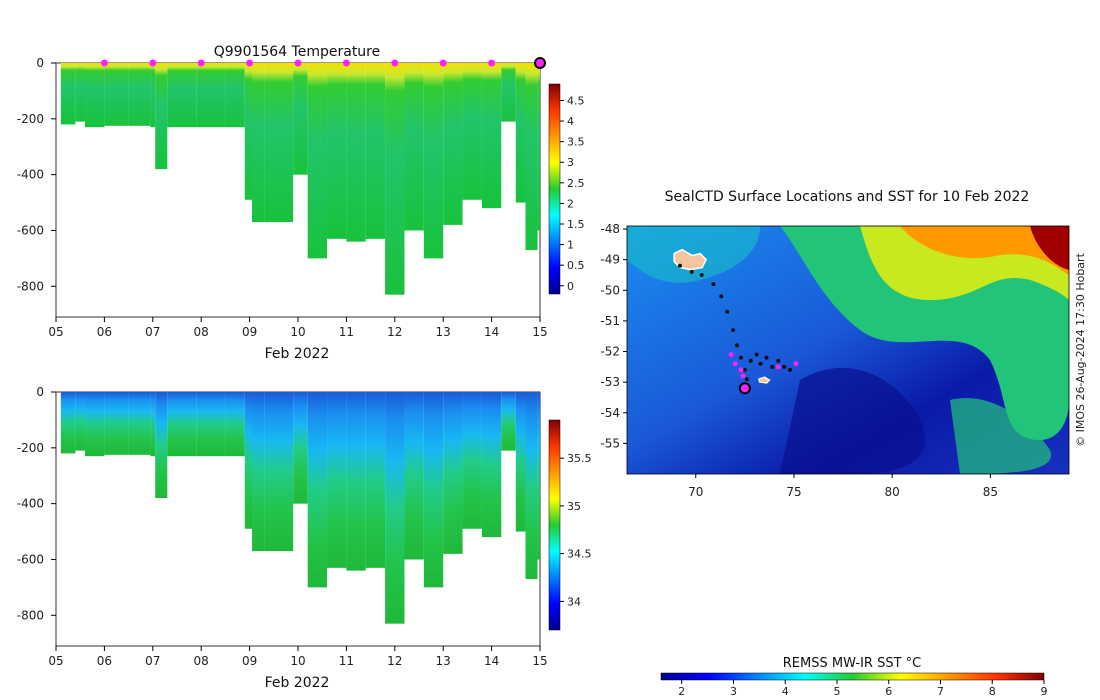 This screenshot has height=700, width=1100. Describe the element at coordinates (579, 458) in the screenshot. I see `colorbar-tick-label: 35.5` at that location.